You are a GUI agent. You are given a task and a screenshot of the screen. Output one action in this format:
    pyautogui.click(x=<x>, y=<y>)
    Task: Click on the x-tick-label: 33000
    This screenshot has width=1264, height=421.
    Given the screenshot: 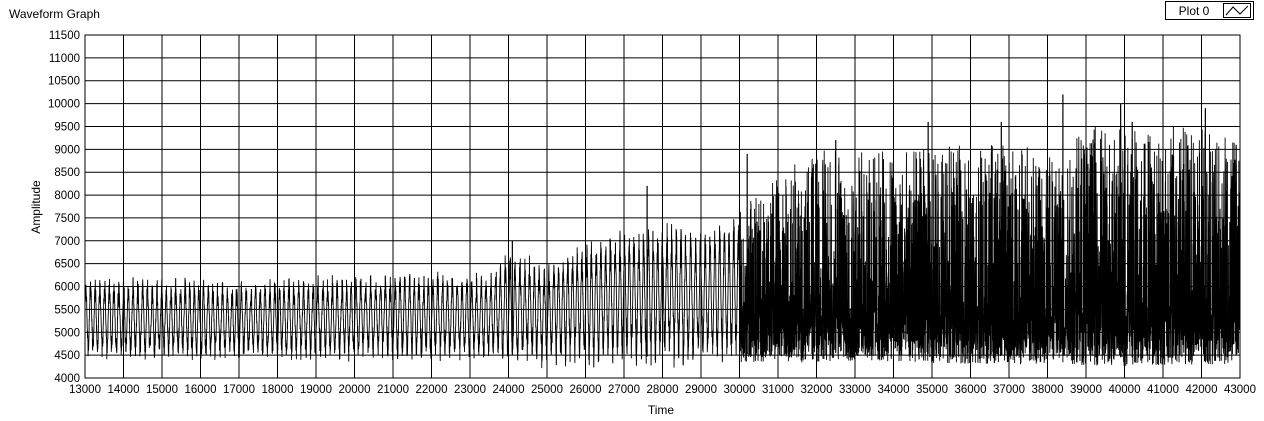 What is the action you would take?
    pyautogui.click(x=855, y=390)
    